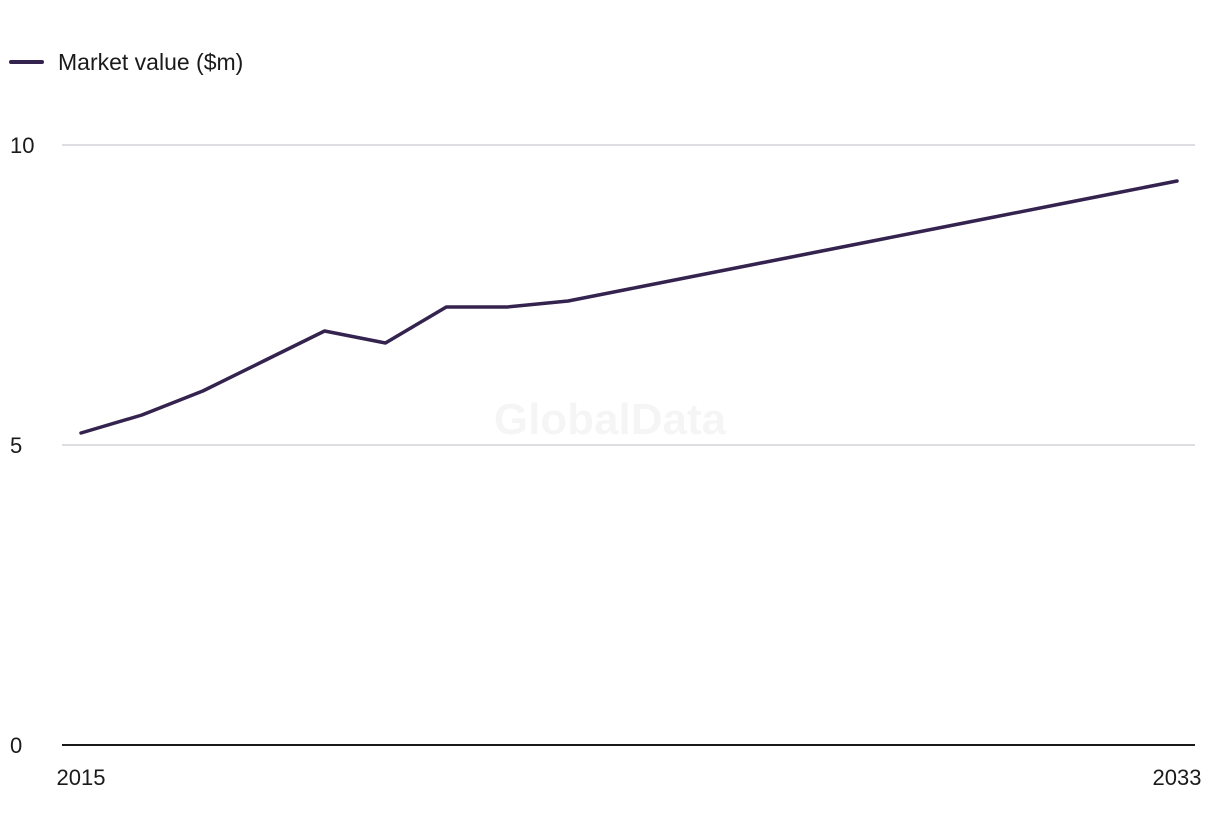 This screenshot has width=1220, height=836. Describe the element at coordinates (150, 62) in the screenshot. I see `legend-label: Market value ($m)` at that location.